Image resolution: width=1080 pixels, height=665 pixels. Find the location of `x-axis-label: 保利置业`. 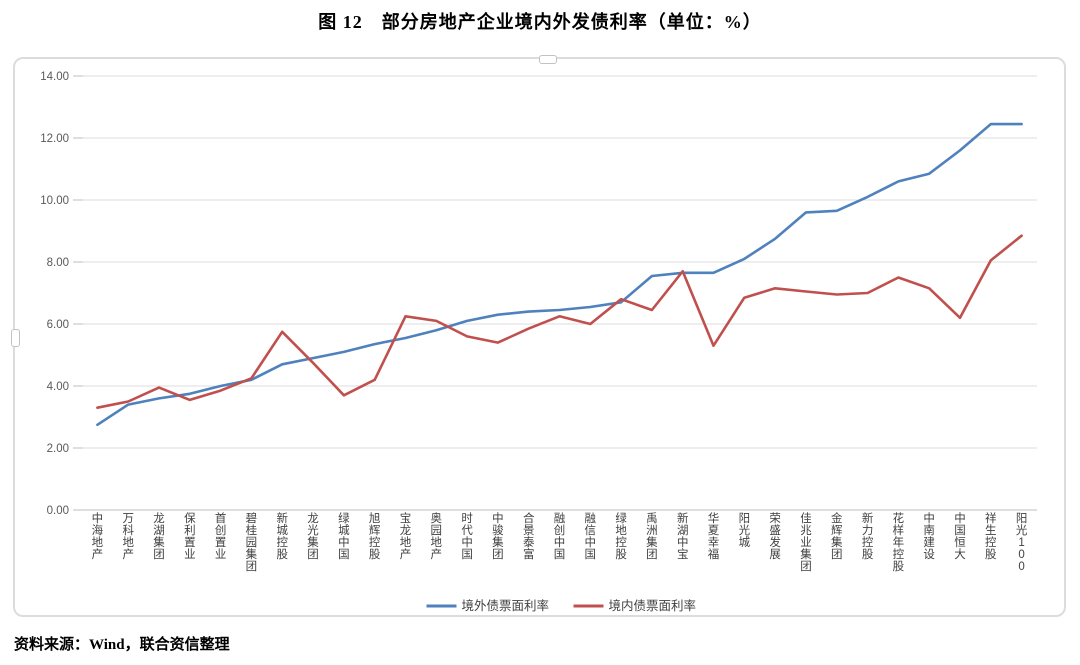

x-axis-label: 保利置业 is located at coordinates (190, 536).